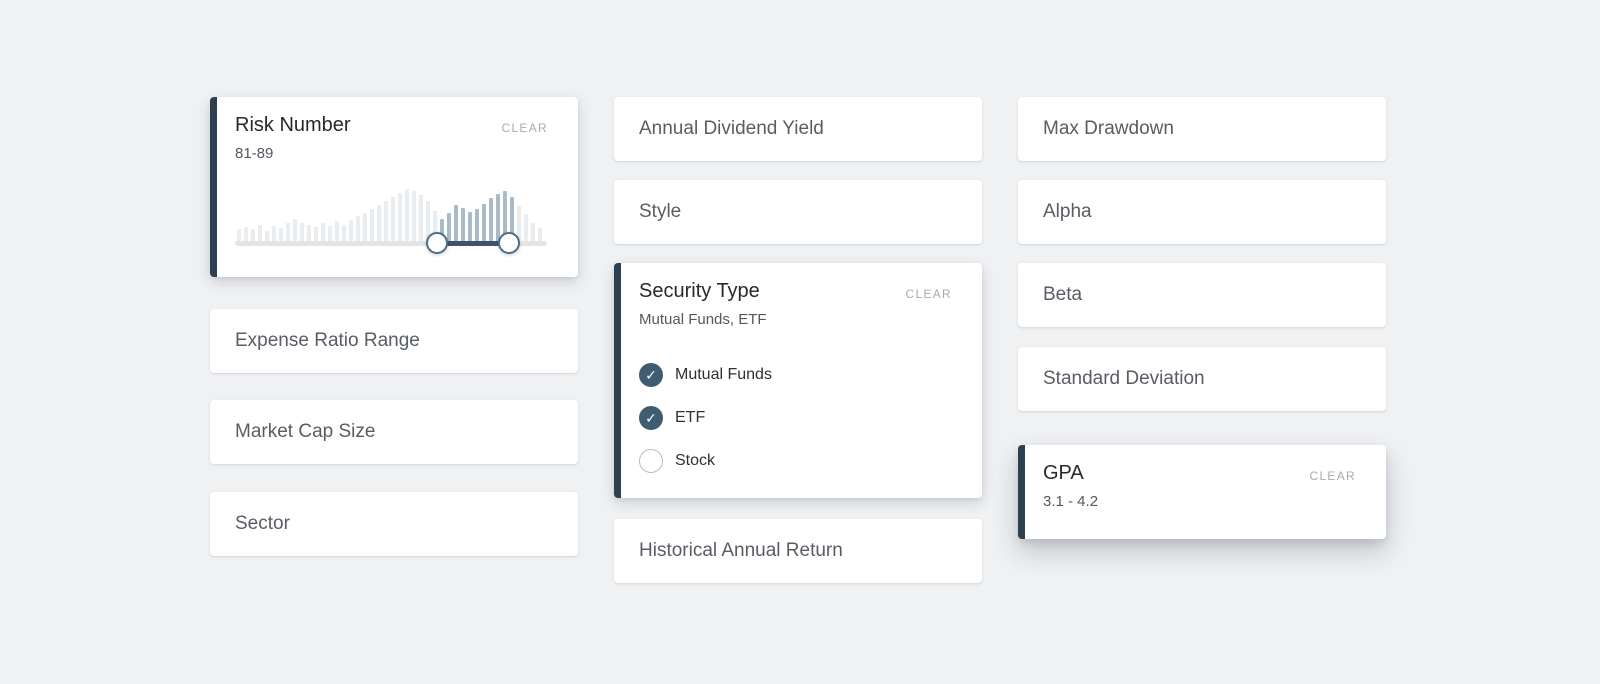 This screenshot has width=1600, height=684. I want to click on checkbox-mutual-funds: ✓, so click(651, 374).